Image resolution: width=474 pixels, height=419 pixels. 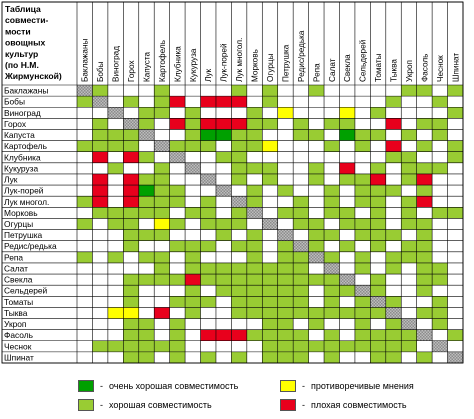 What do you see at coordinates (23, 9) in the screenshot?
I see `title-line: Таблица` at bounding box center [23, 9].